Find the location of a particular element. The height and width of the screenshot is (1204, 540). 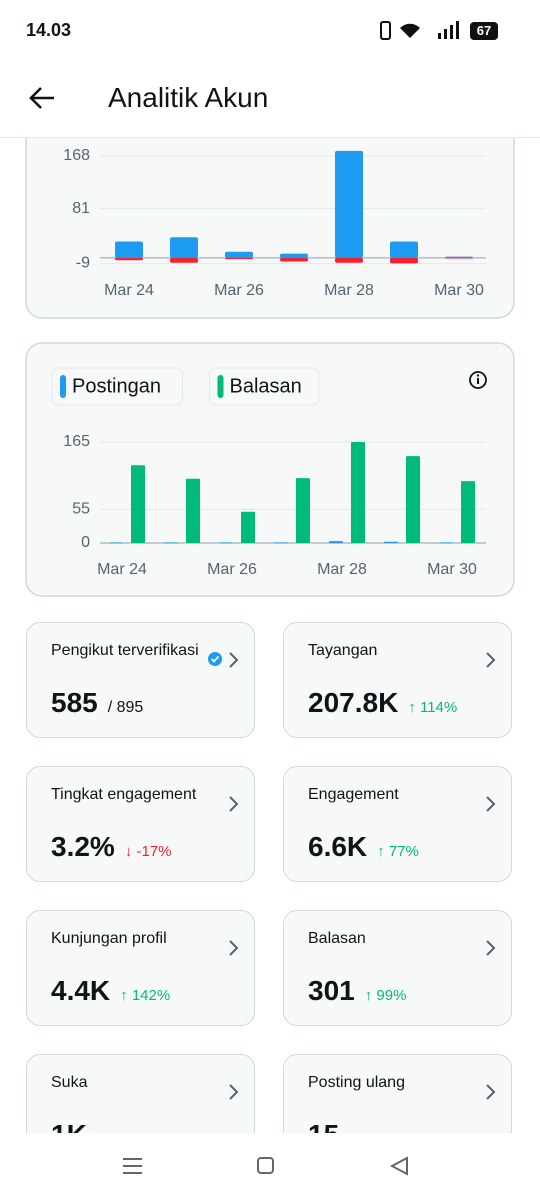

clock: 14.03 is located at coordinates (49, 30).